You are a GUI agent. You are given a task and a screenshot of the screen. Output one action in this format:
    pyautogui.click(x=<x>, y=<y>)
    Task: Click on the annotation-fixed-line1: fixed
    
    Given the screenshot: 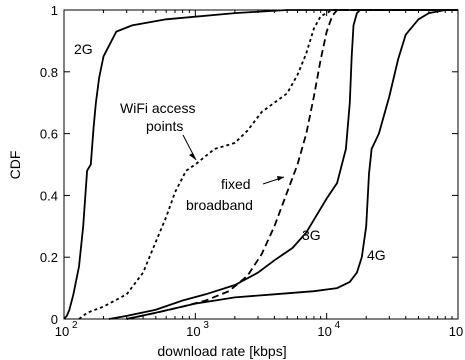 What is the action you would take?
    pyautogui.click(x=236, y=184)
    